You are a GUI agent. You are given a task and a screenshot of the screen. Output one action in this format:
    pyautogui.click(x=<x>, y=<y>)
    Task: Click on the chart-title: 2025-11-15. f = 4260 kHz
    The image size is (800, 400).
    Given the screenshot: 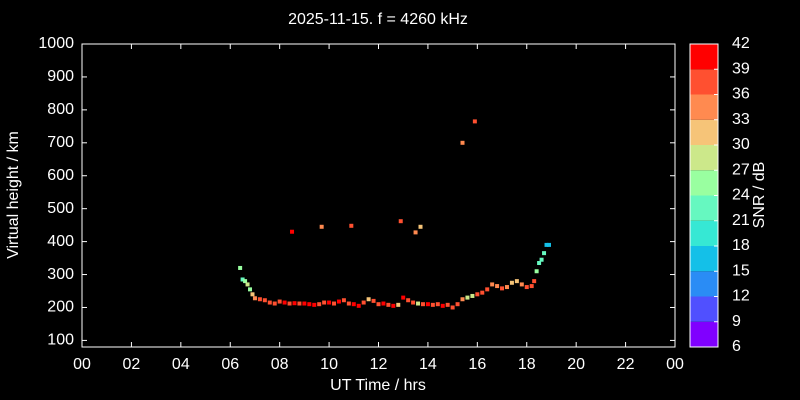 What is the action you would take?
    pyautogui.click(x=378, y=19)
    